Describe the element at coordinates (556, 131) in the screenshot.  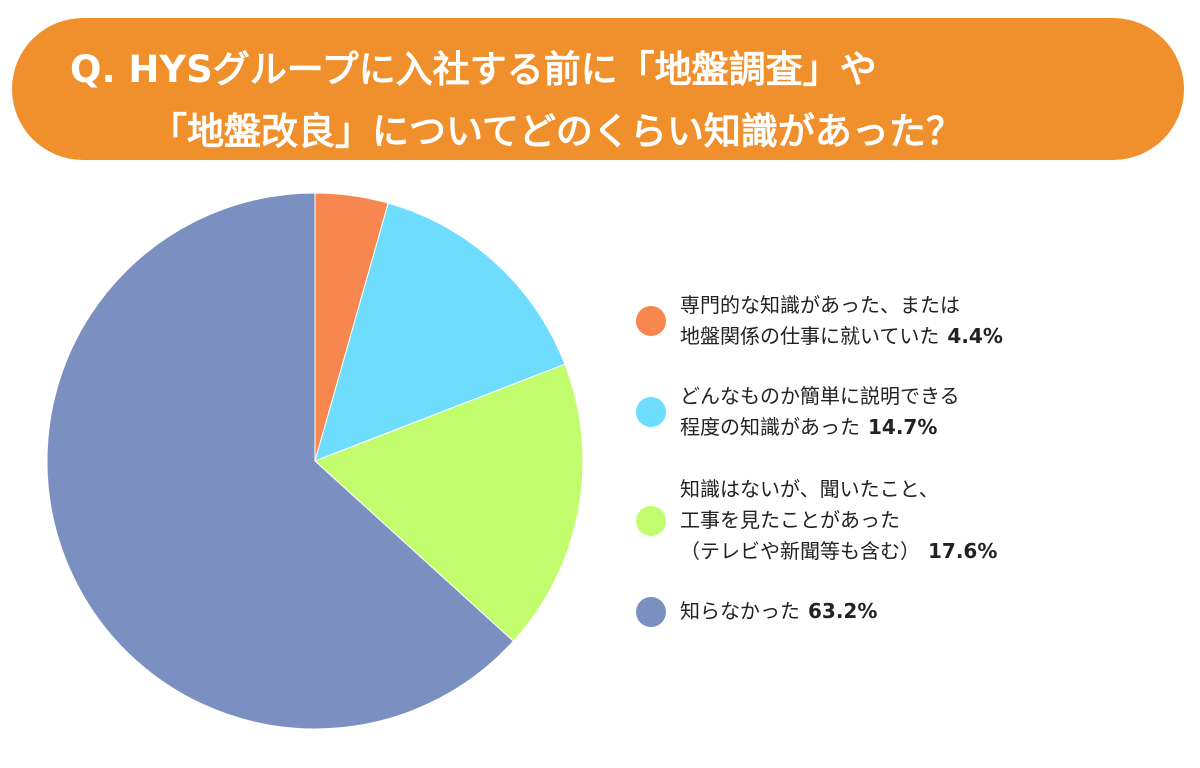
I see `title-line-2: 「地盤改良」についてどのくらい知識があった？` at that location.